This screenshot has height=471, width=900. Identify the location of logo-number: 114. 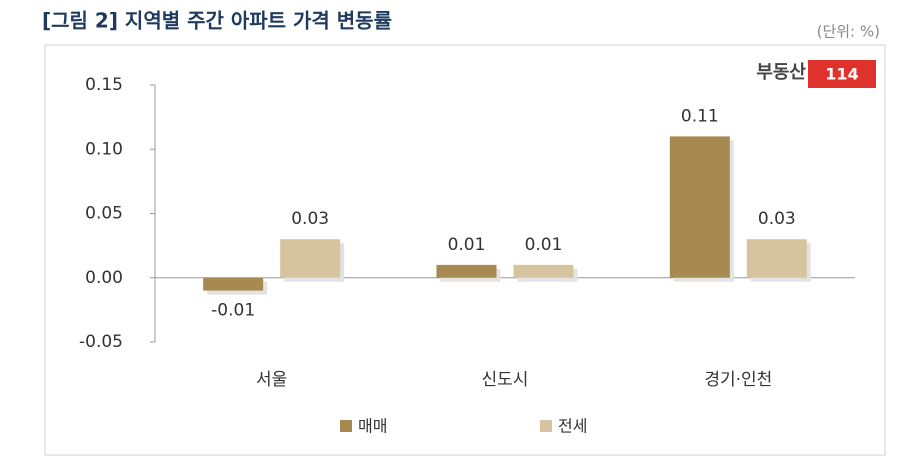
(841, 74).